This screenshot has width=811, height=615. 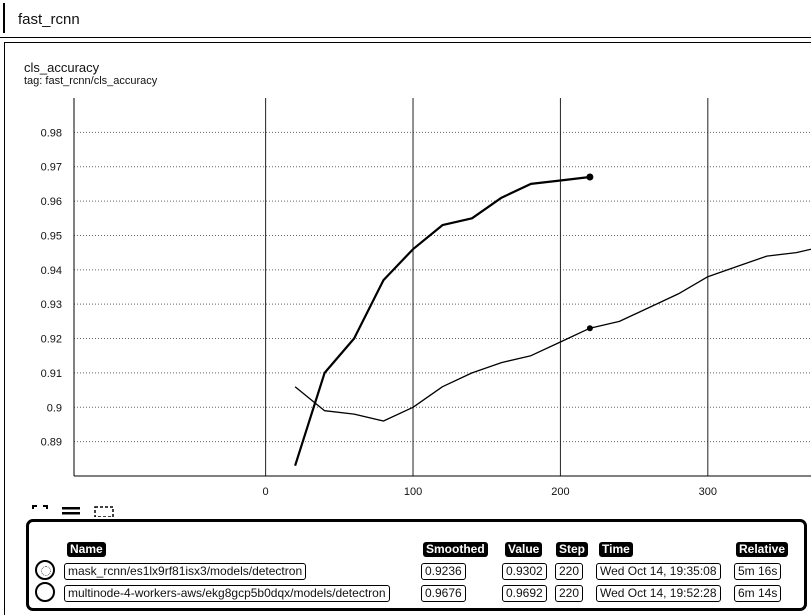 What do you see at coordinates (51, 271) in the screenshot?
I see `y-tick-label: 0.94` at bounding box center [51, 271].